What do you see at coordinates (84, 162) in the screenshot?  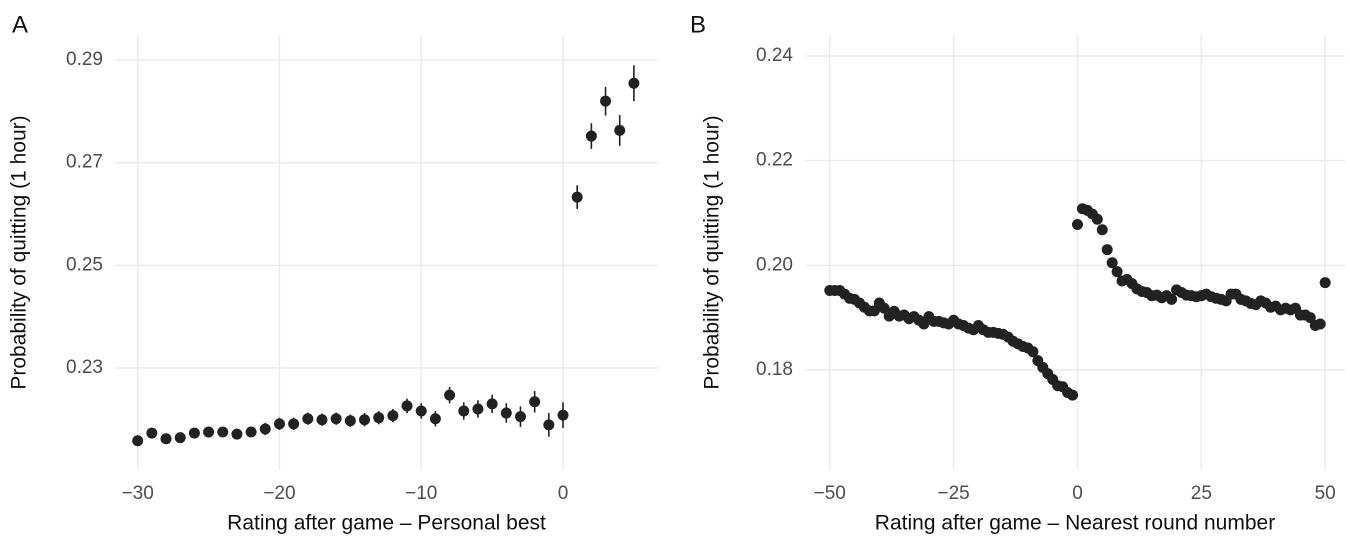 I see `y-tick-label: 0.27` at bounding box center [84, 162].